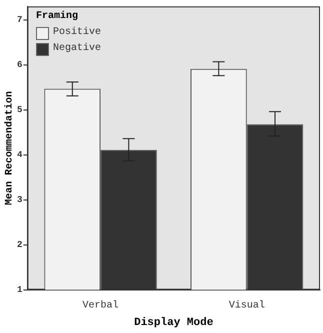 Image resolution: width=323 pixels, height=333 pixels. What do you see at coordinates (19, 290) in the screenshot?
I see `y-tick-label: 1` at bounding box center [19, 290].